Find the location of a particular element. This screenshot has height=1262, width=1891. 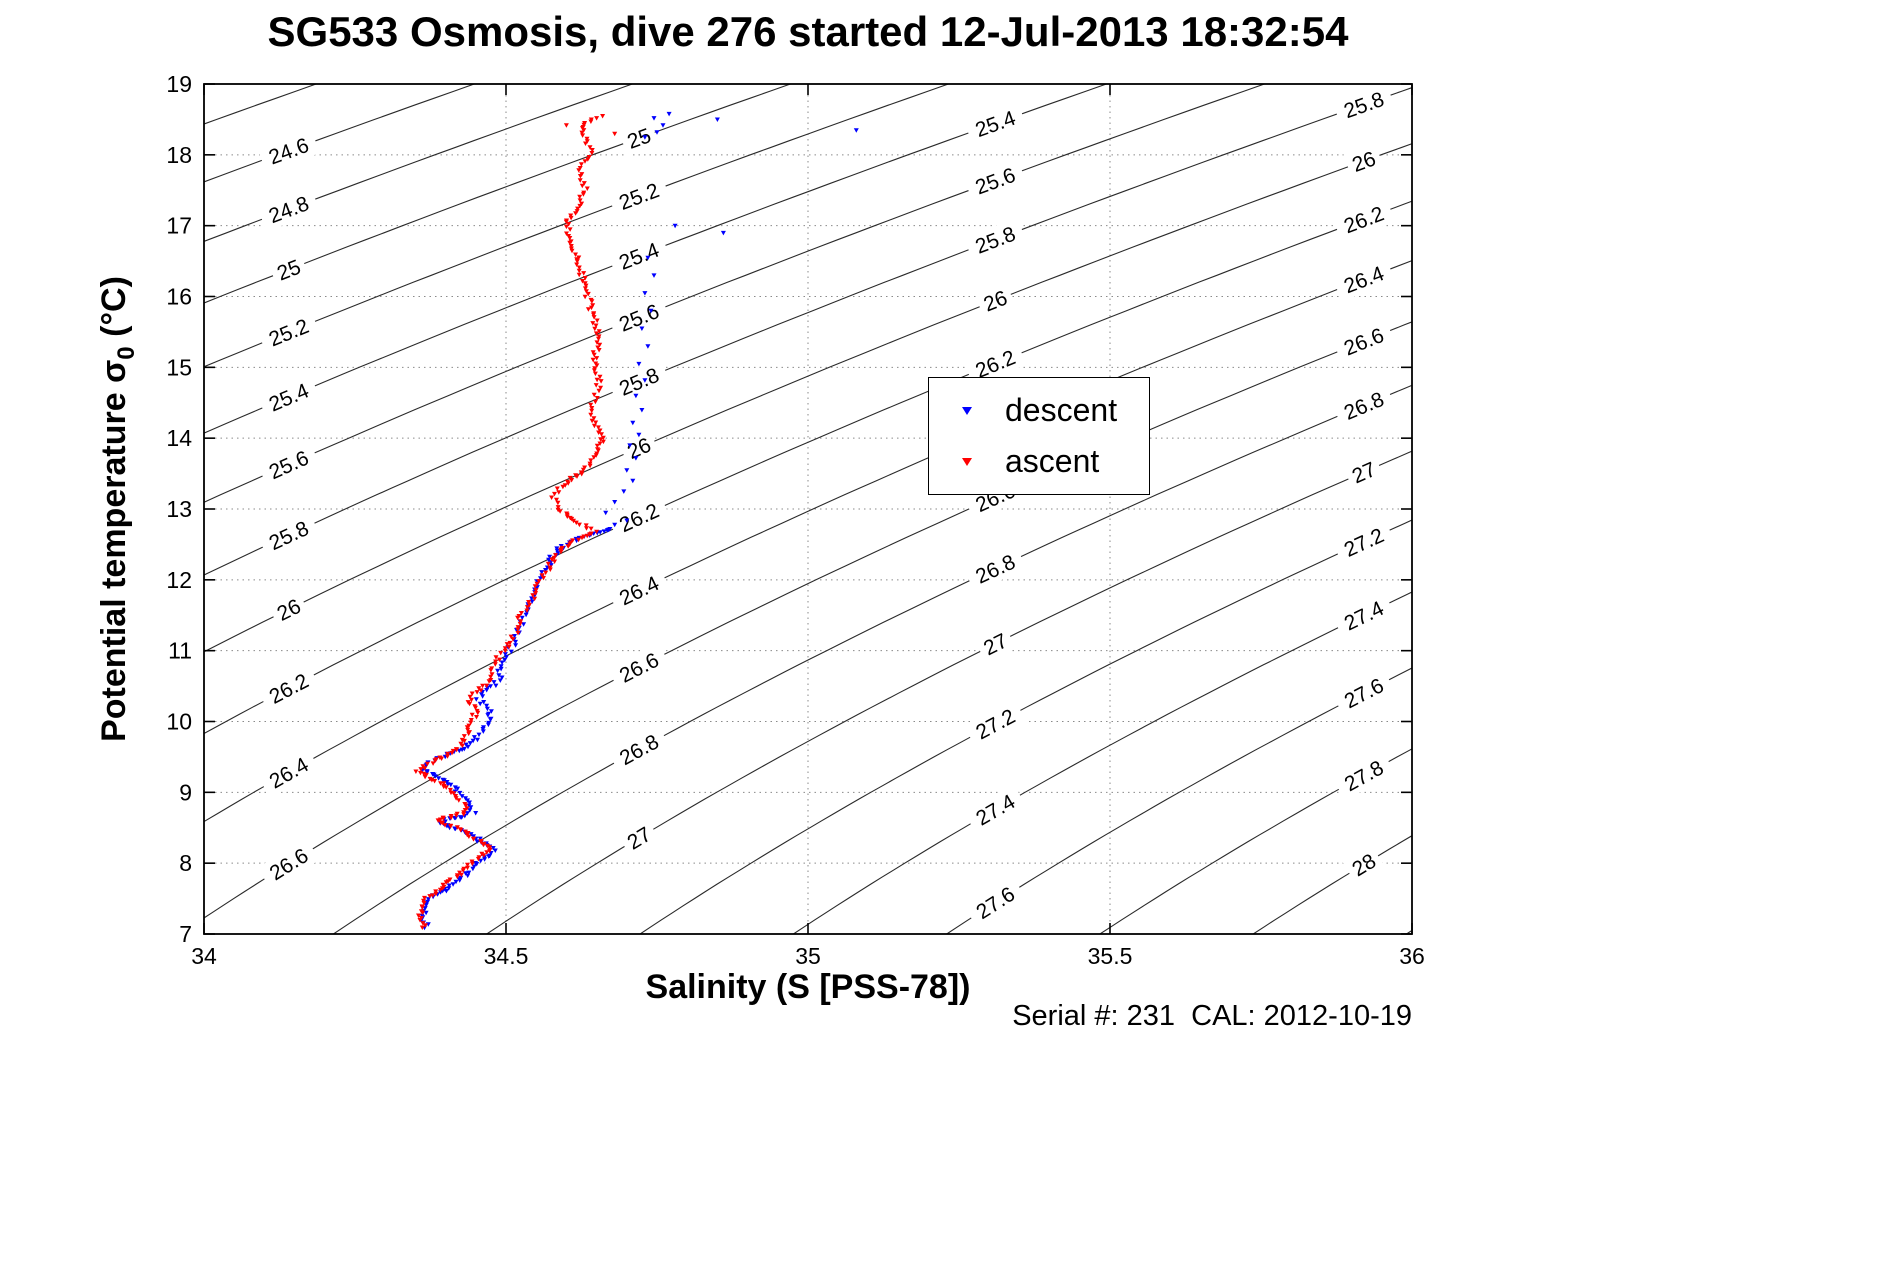

y-tick-label: 8 is located at coordinates (185, 863).